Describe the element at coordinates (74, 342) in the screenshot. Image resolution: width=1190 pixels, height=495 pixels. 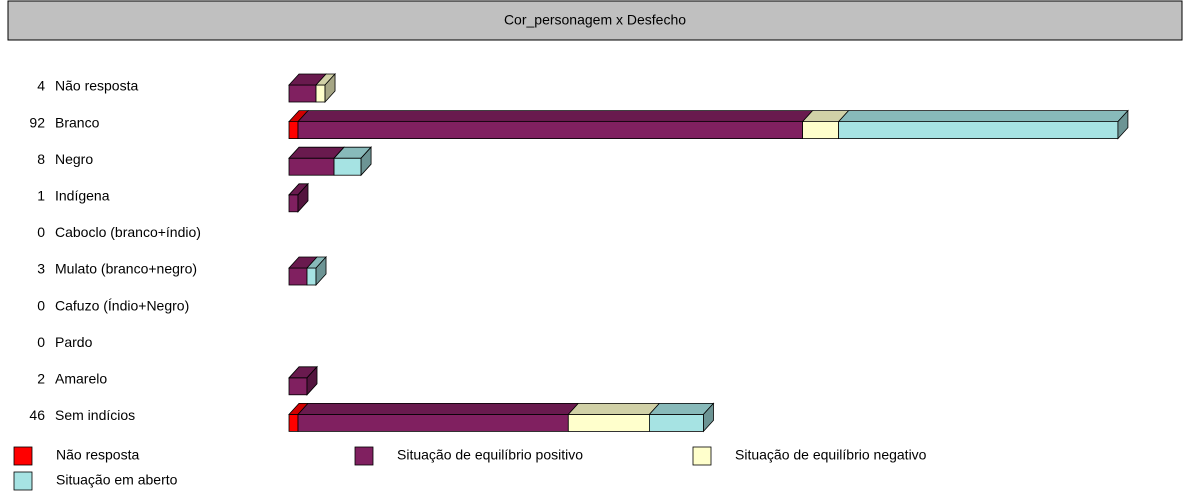
I see `category-label: Pardo` at that location.